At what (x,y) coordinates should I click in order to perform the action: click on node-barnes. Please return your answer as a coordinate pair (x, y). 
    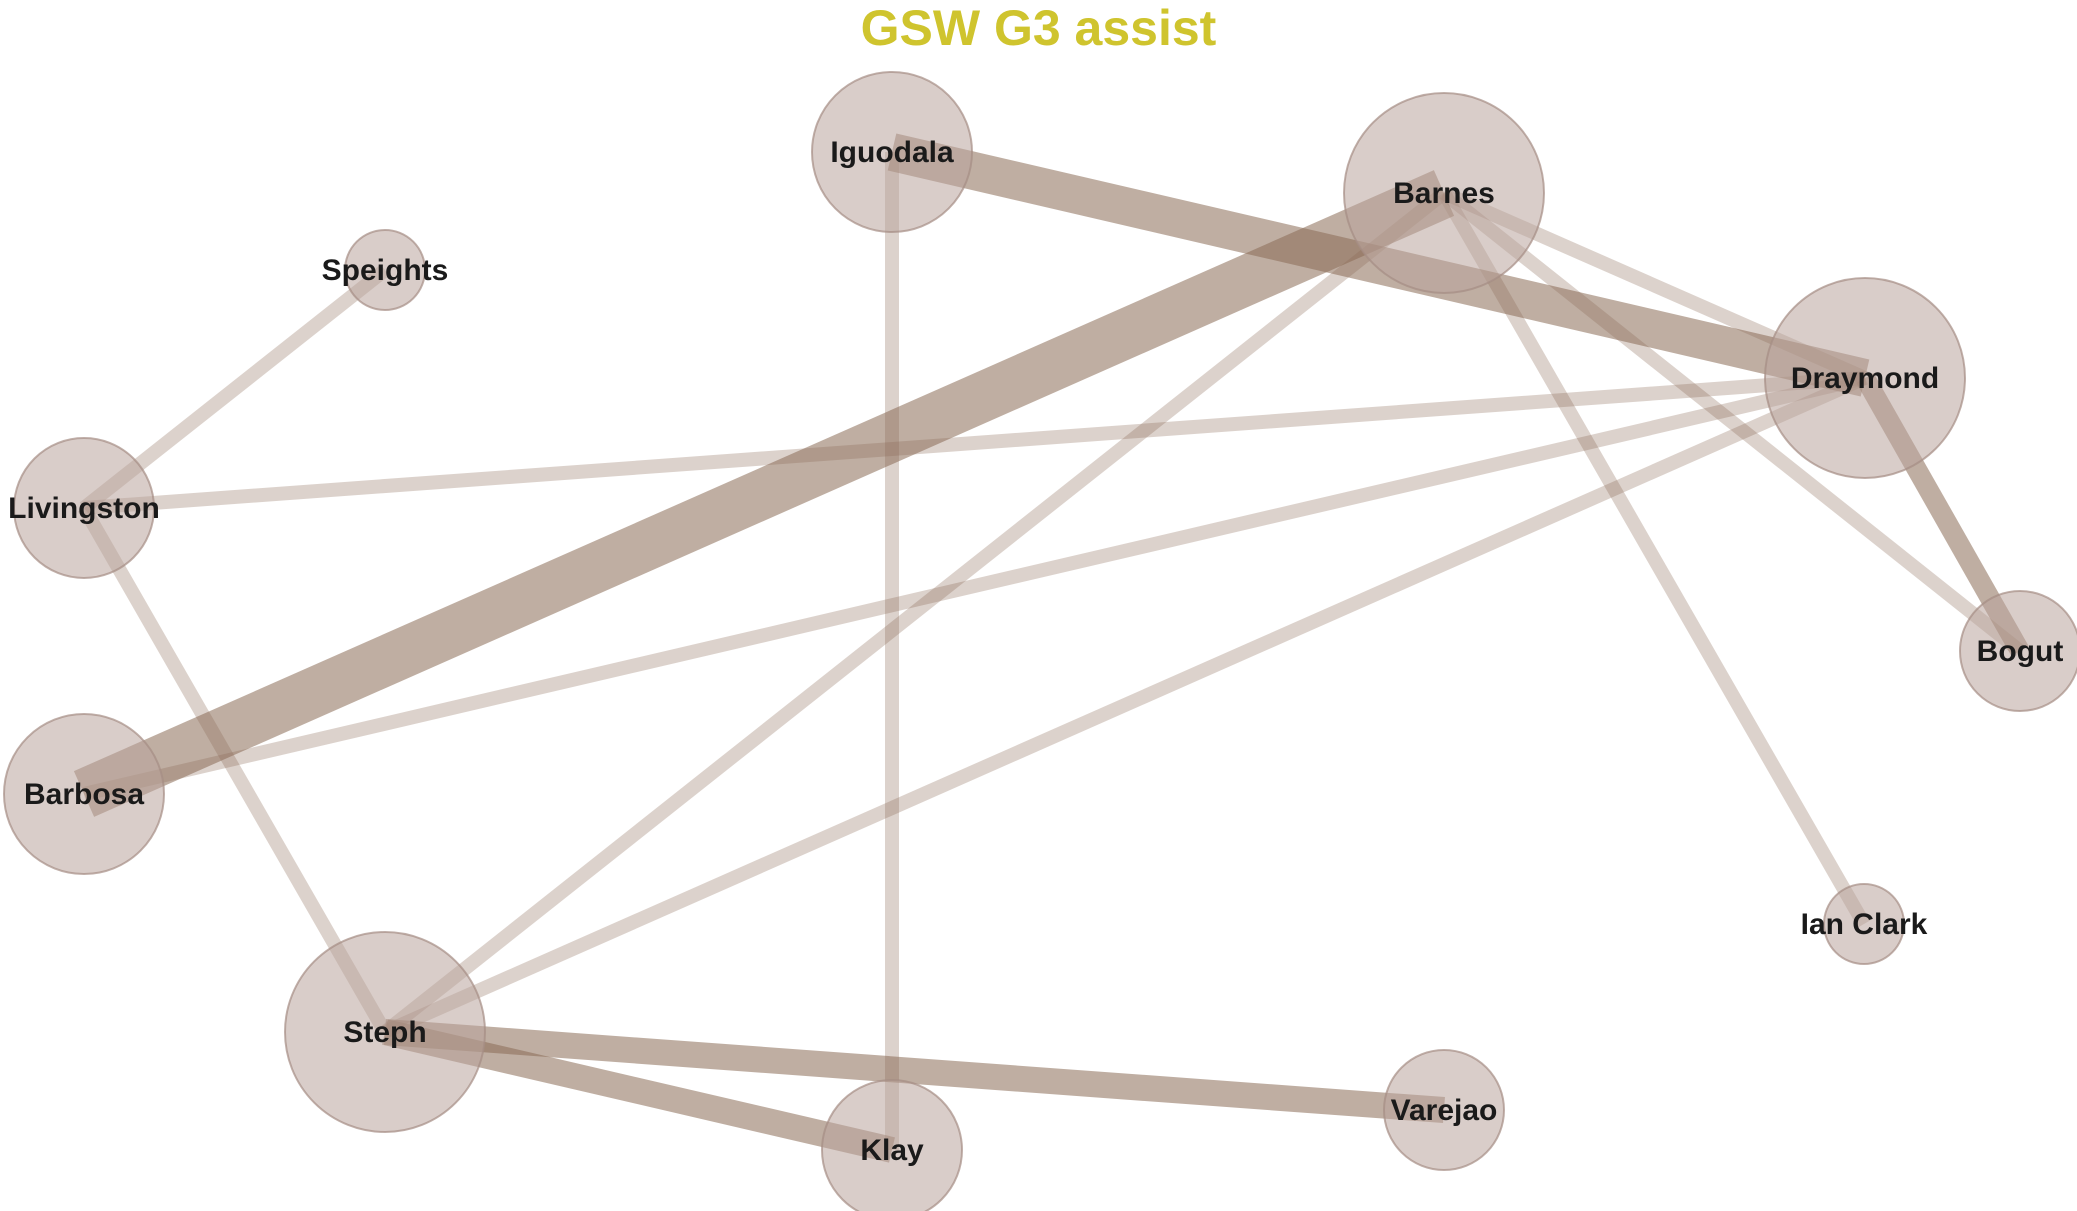
    Looking at the image, I should click on (1444, 193).